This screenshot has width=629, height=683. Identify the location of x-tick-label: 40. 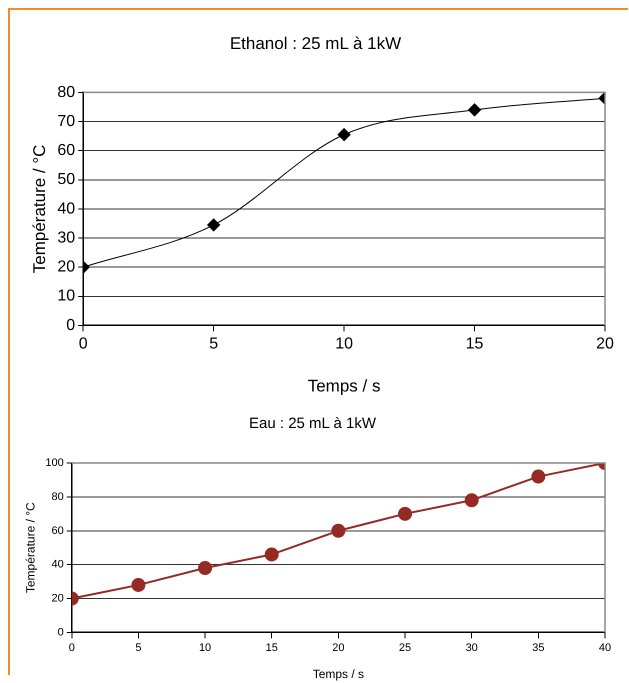
(605, 648).